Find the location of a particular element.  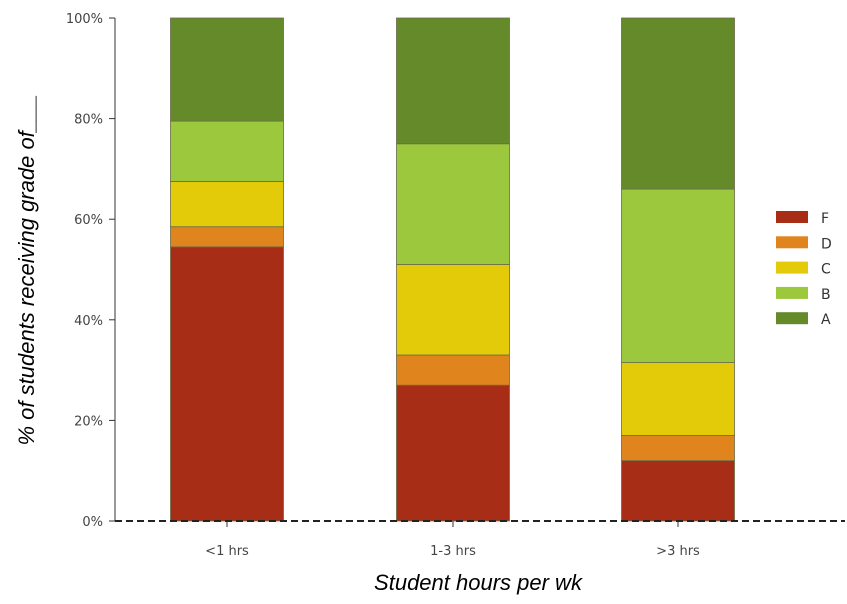

legend-label-b: B is located at coordinates (826, 295).